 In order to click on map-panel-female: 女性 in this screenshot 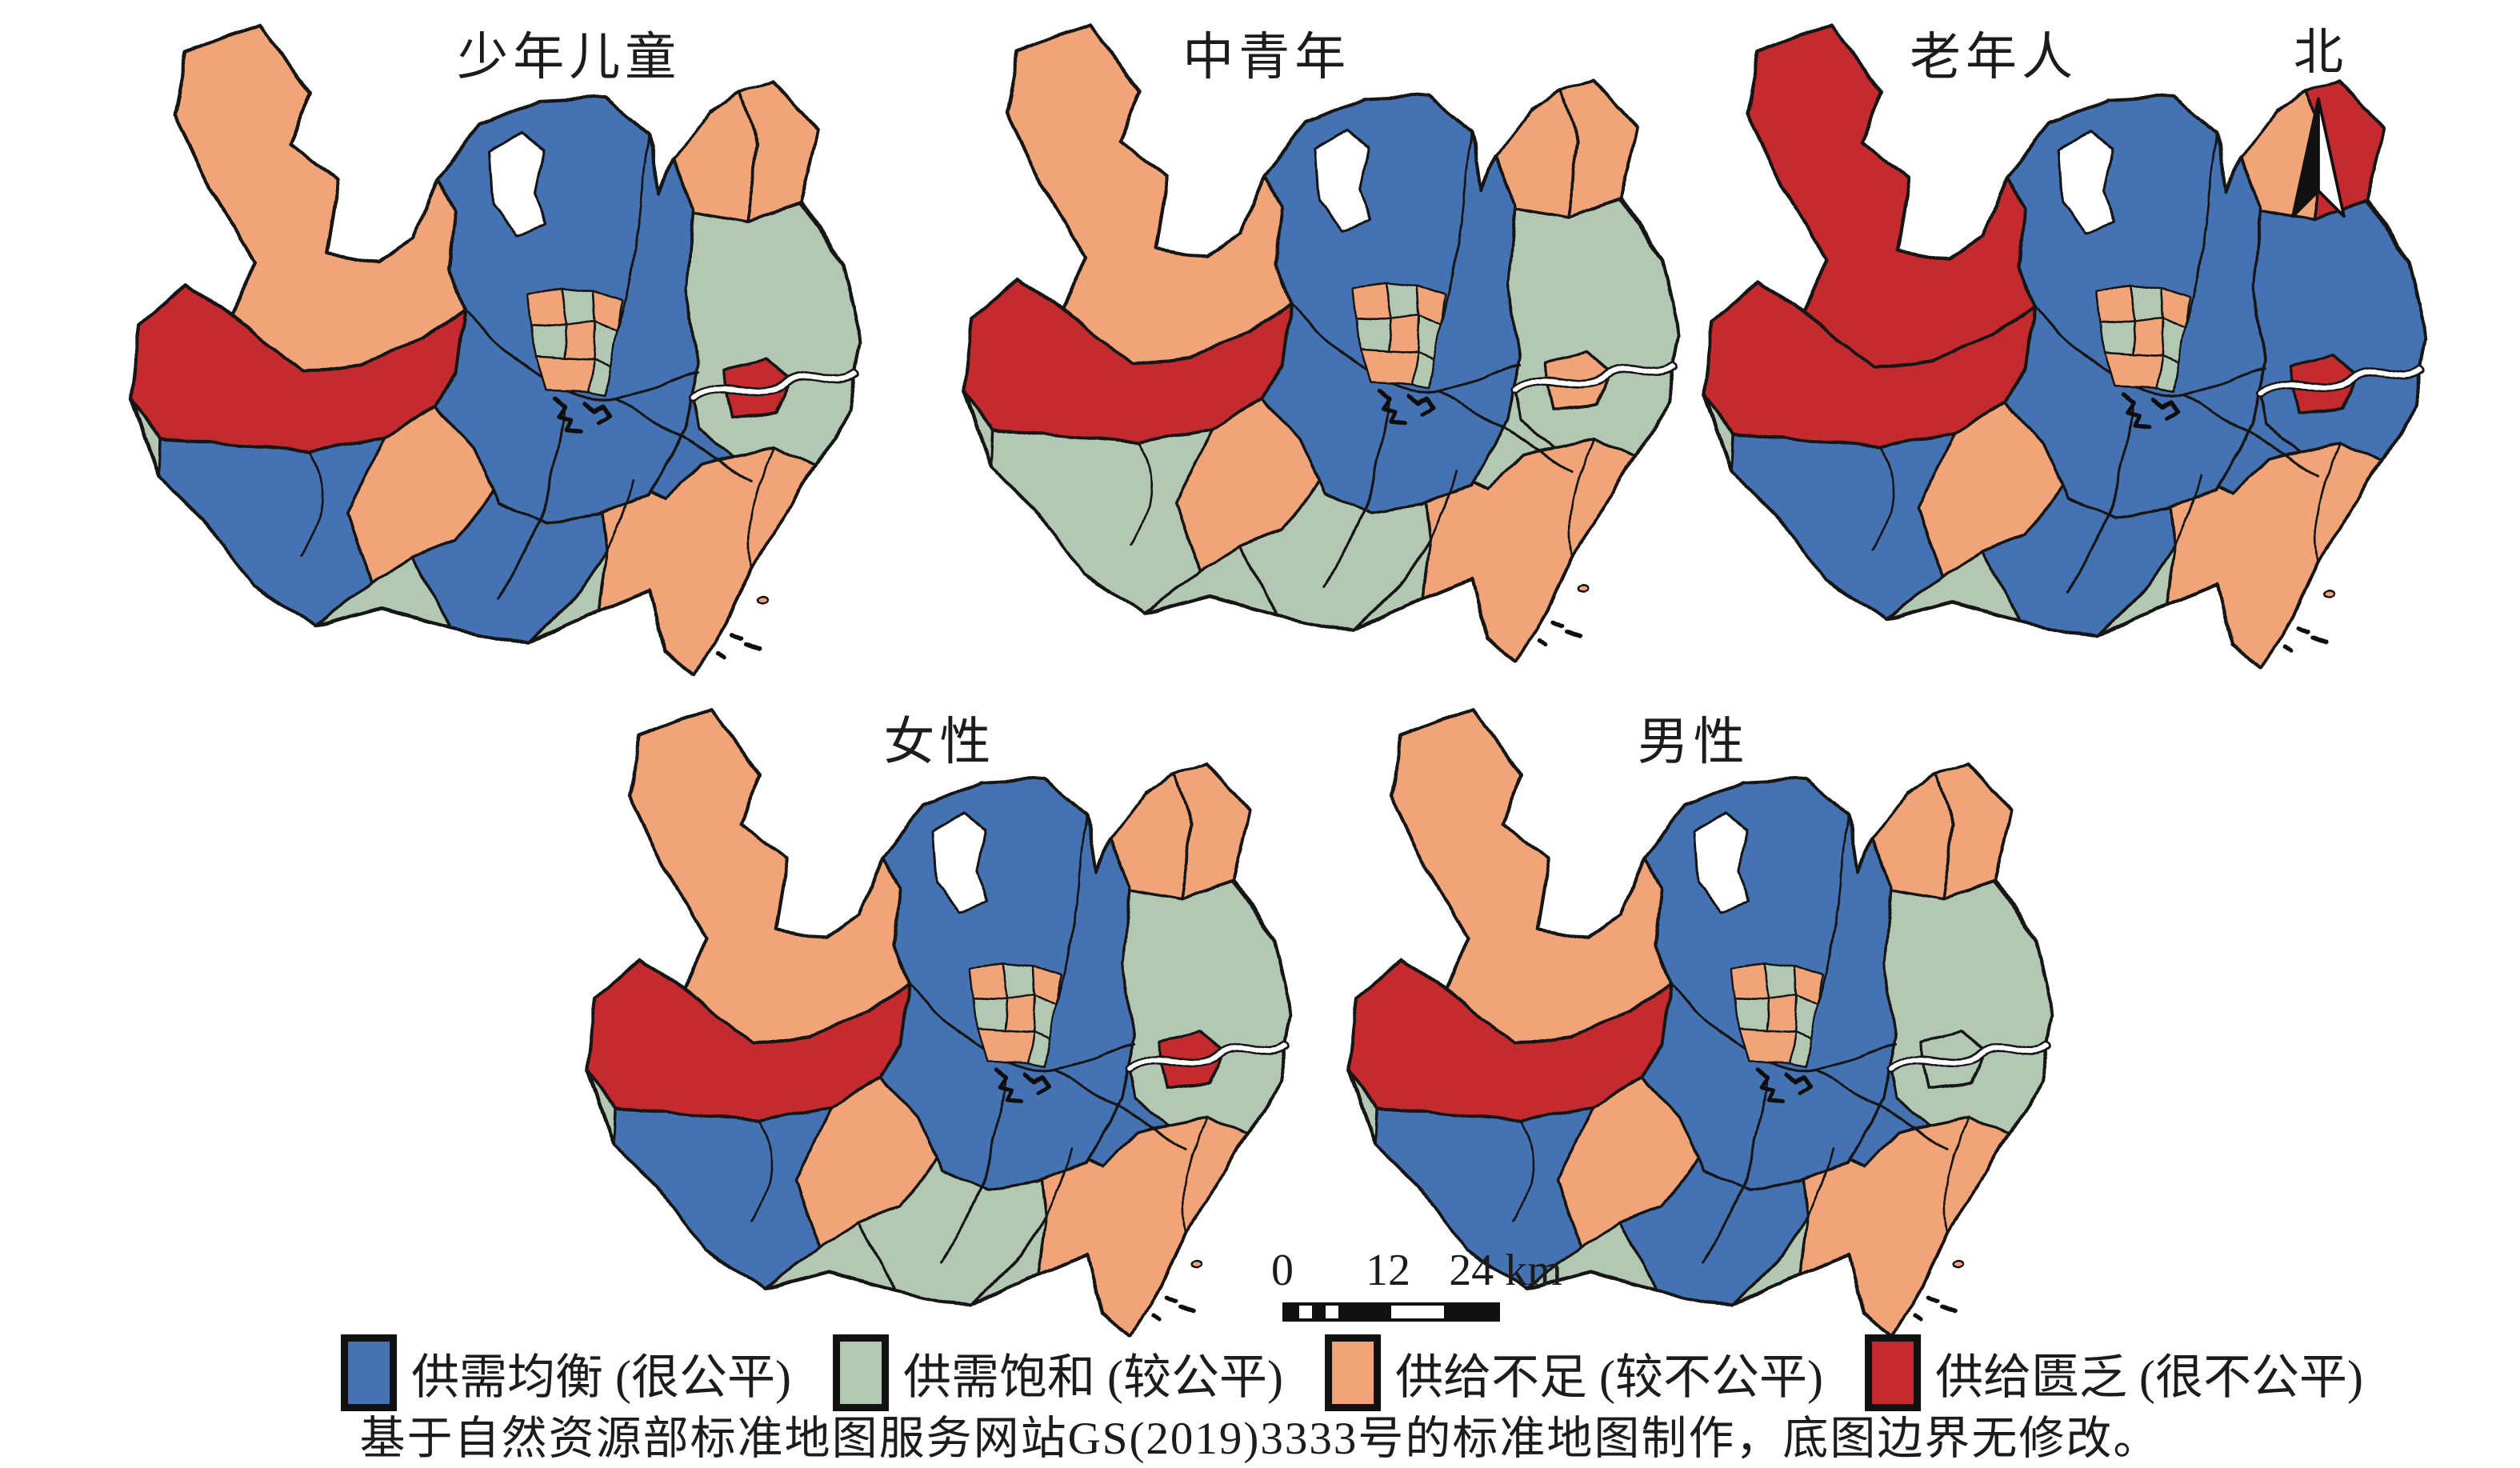, I will do `click(908, 1019)`.